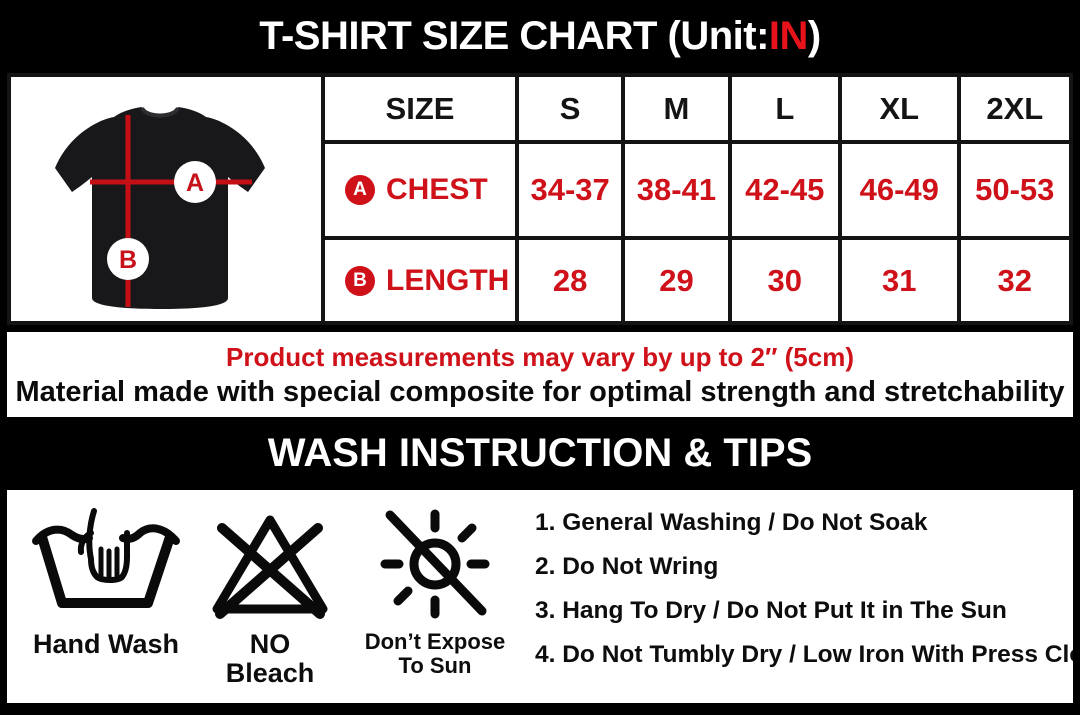  Describe the element at coordinates (360, 190) in the screenshot. I see `marker-a-badge: A` at that location.